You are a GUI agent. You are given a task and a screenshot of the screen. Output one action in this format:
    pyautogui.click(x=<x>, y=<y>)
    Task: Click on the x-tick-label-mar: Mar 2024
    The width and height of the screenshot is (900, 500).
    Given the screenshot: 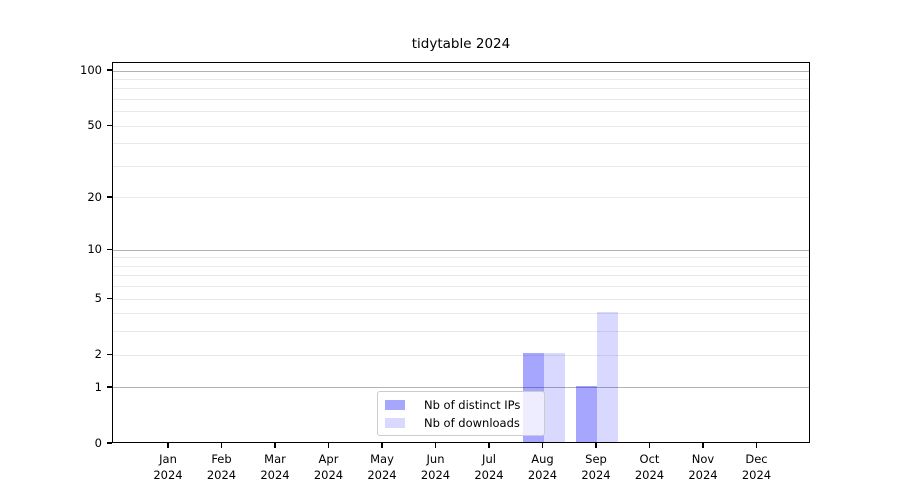 What is the action you would take?
    pyautogui.click(x=275, y=467)
    